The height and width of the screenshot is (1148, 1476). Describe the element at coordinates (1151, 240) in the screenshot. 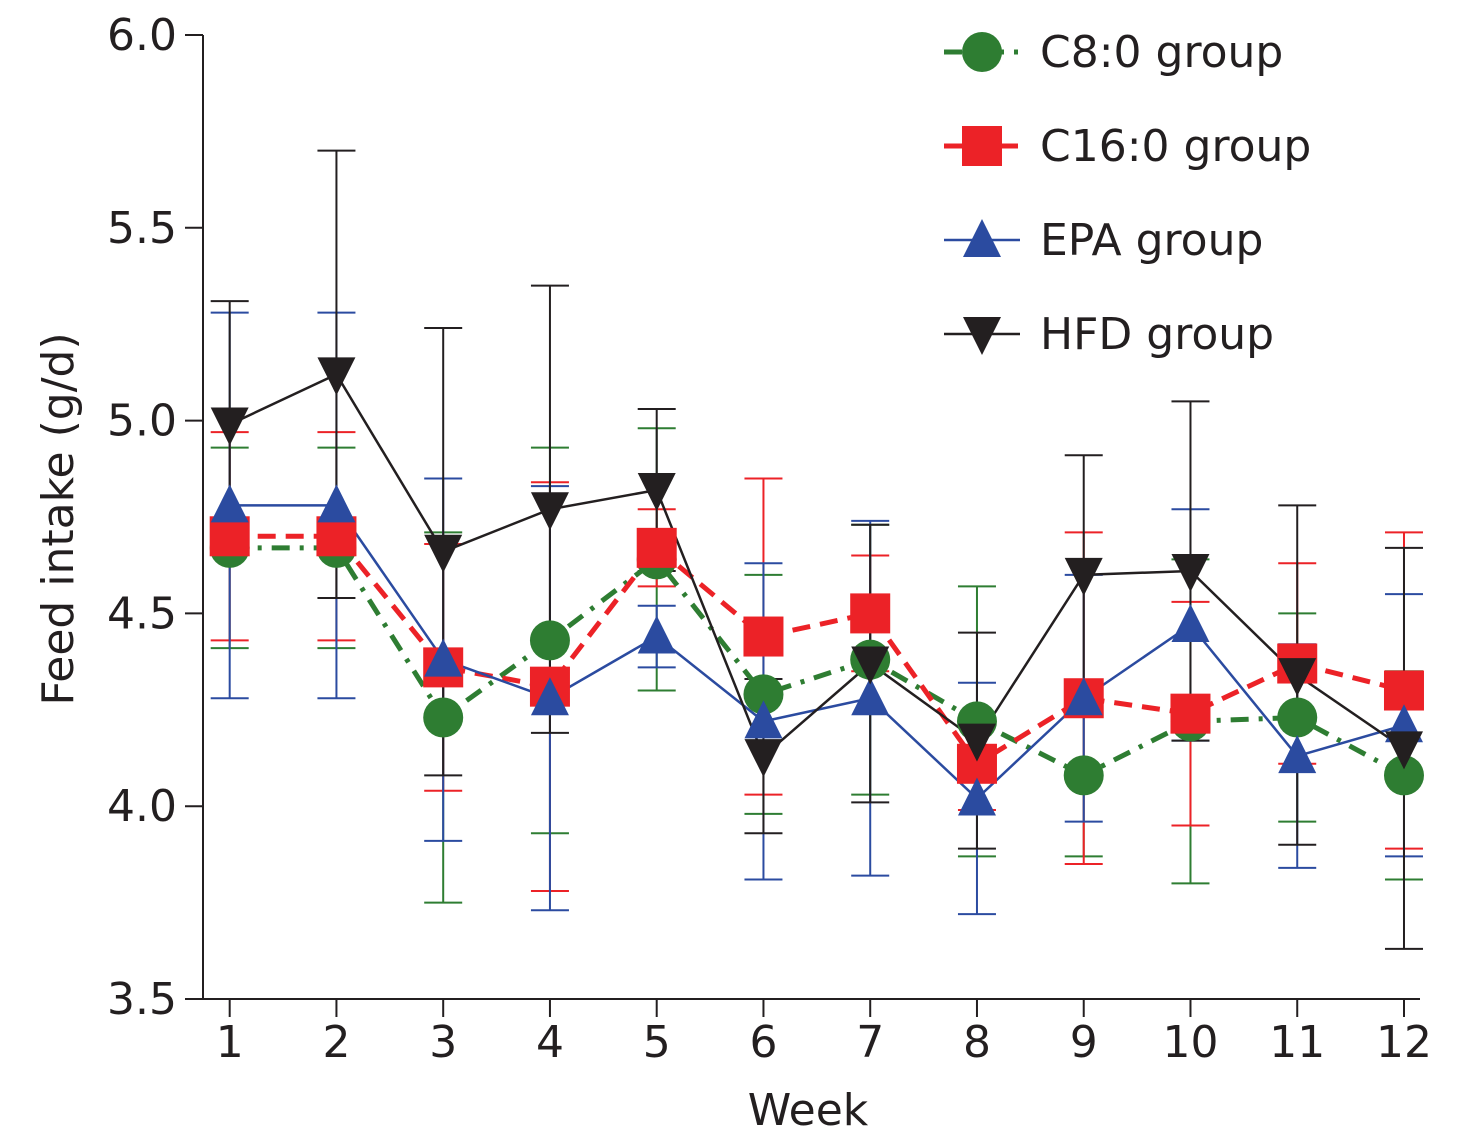

I see `legend-label: EPA group` at that location.